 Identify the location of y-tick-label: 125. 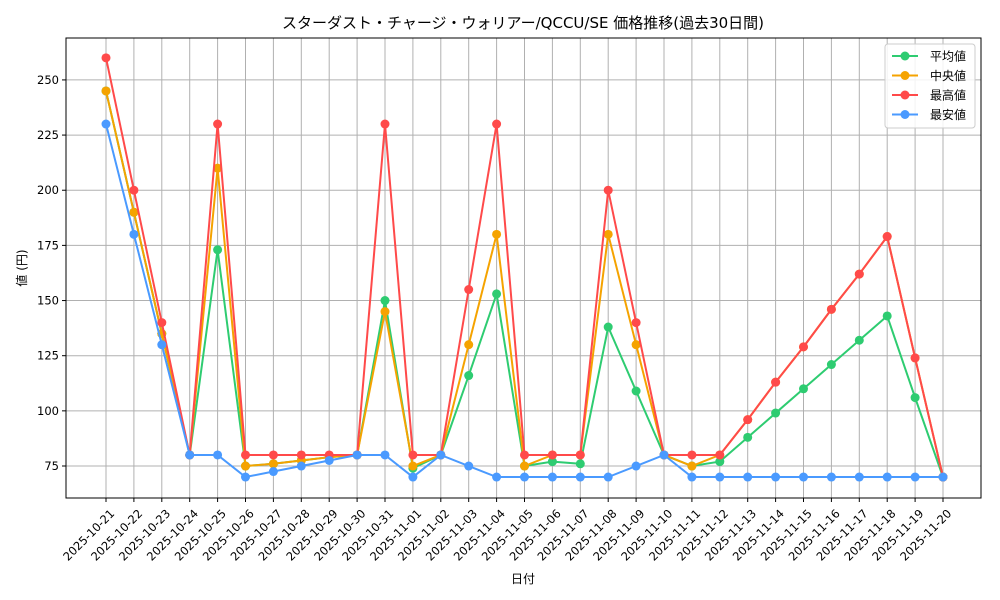
(48, 356).